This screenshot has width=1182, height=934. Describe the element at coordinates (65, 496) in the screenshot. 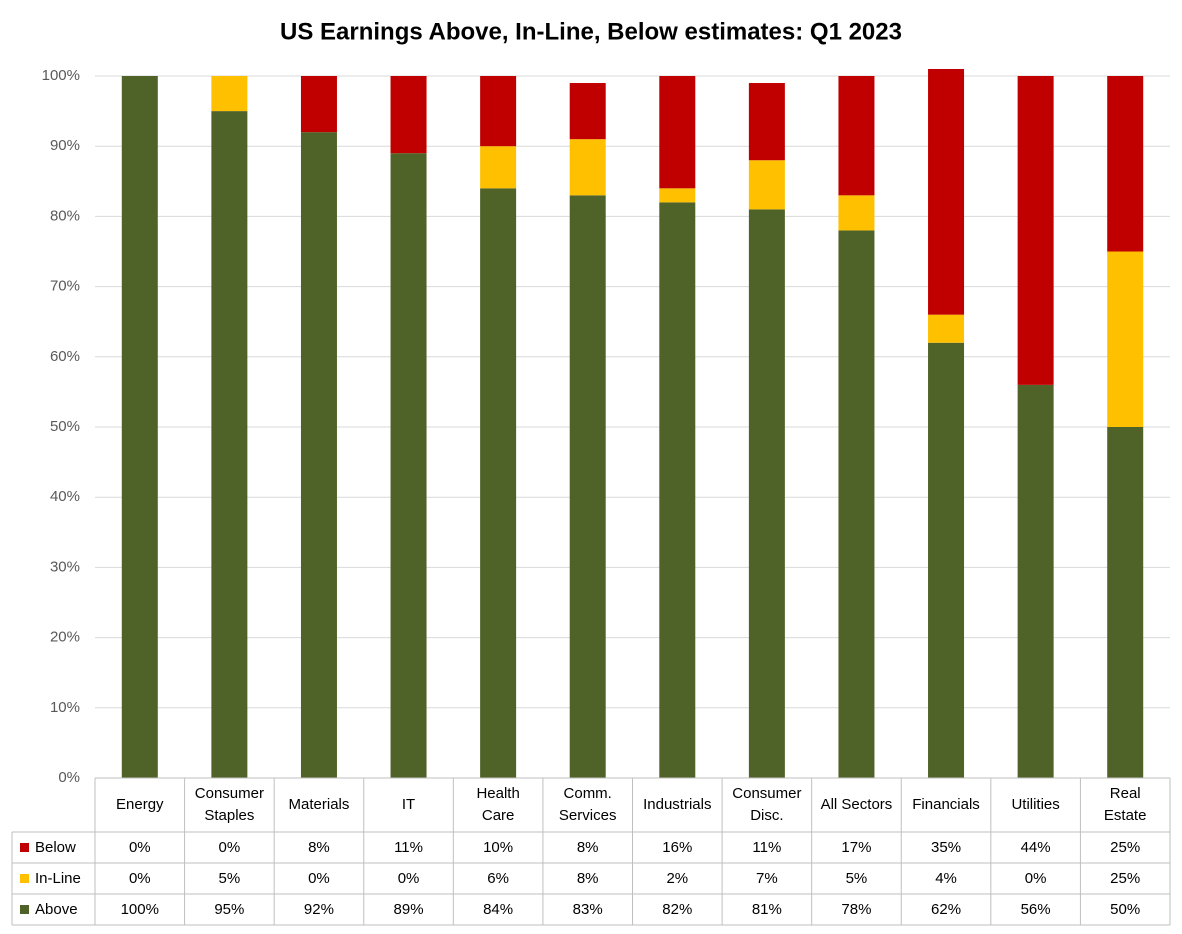

I see `y-tick-label: 40%` at that location.